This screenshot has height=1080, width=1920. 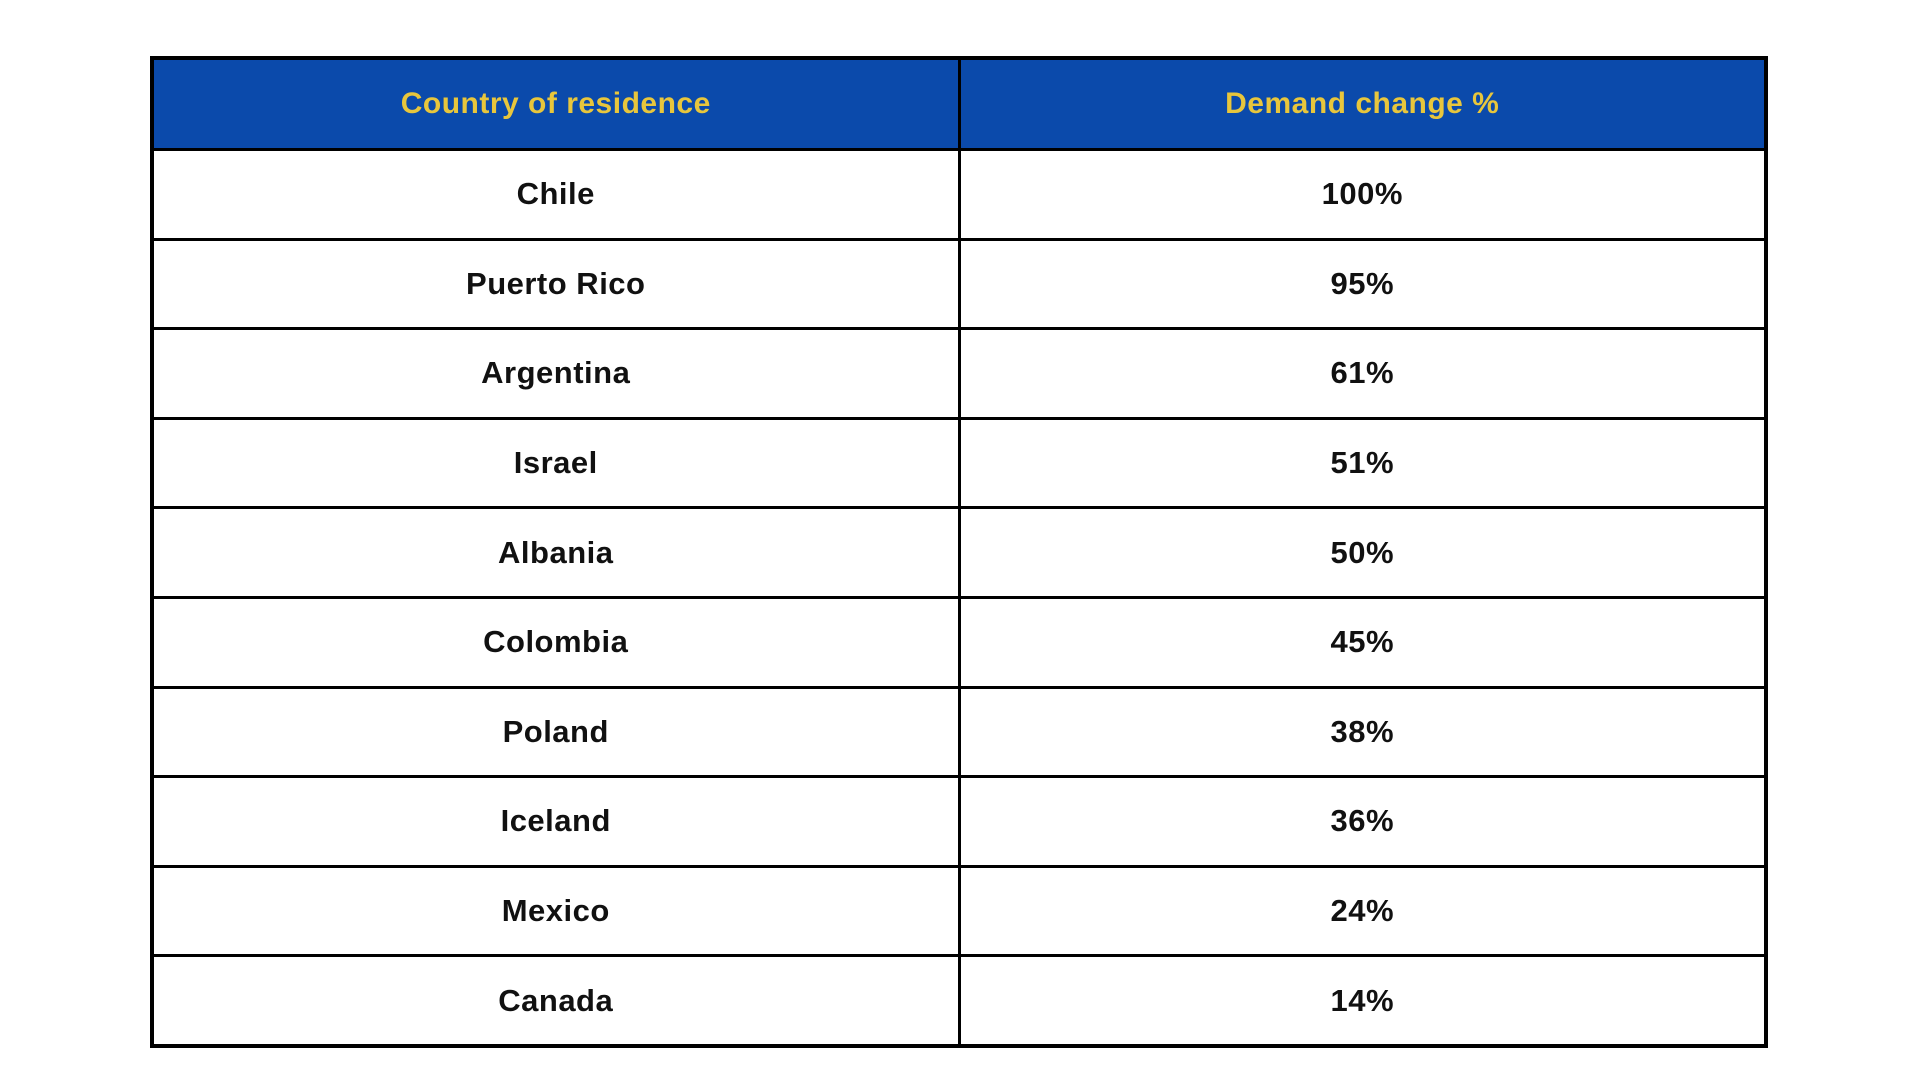 I want to click on table-row: Albania 50%, so click(x=959, y=554).